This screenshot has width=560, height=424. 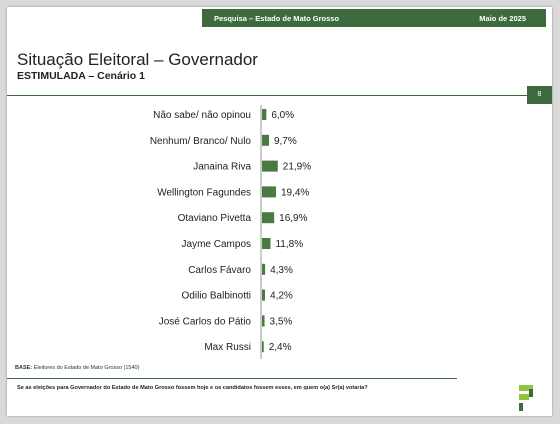 What do you see at coordinates (267, 95) in the screenshot?
I see `header-divider` at bounding box center [267, 95].